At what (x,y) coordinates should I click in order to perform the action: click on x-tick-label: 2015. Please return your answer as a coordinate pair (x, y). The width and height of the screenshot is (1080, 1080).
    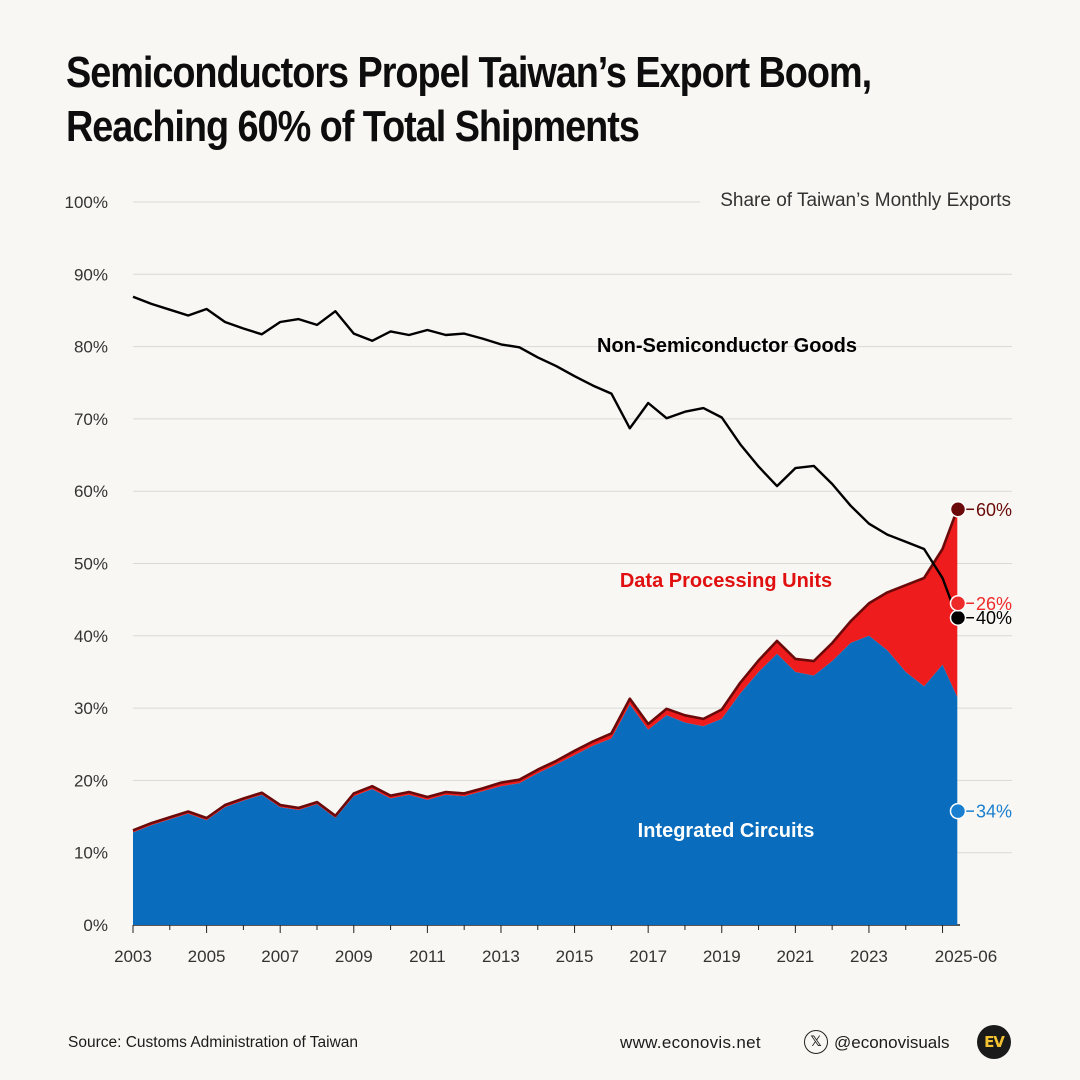
    Looking at the image, I should click on (575, 956).